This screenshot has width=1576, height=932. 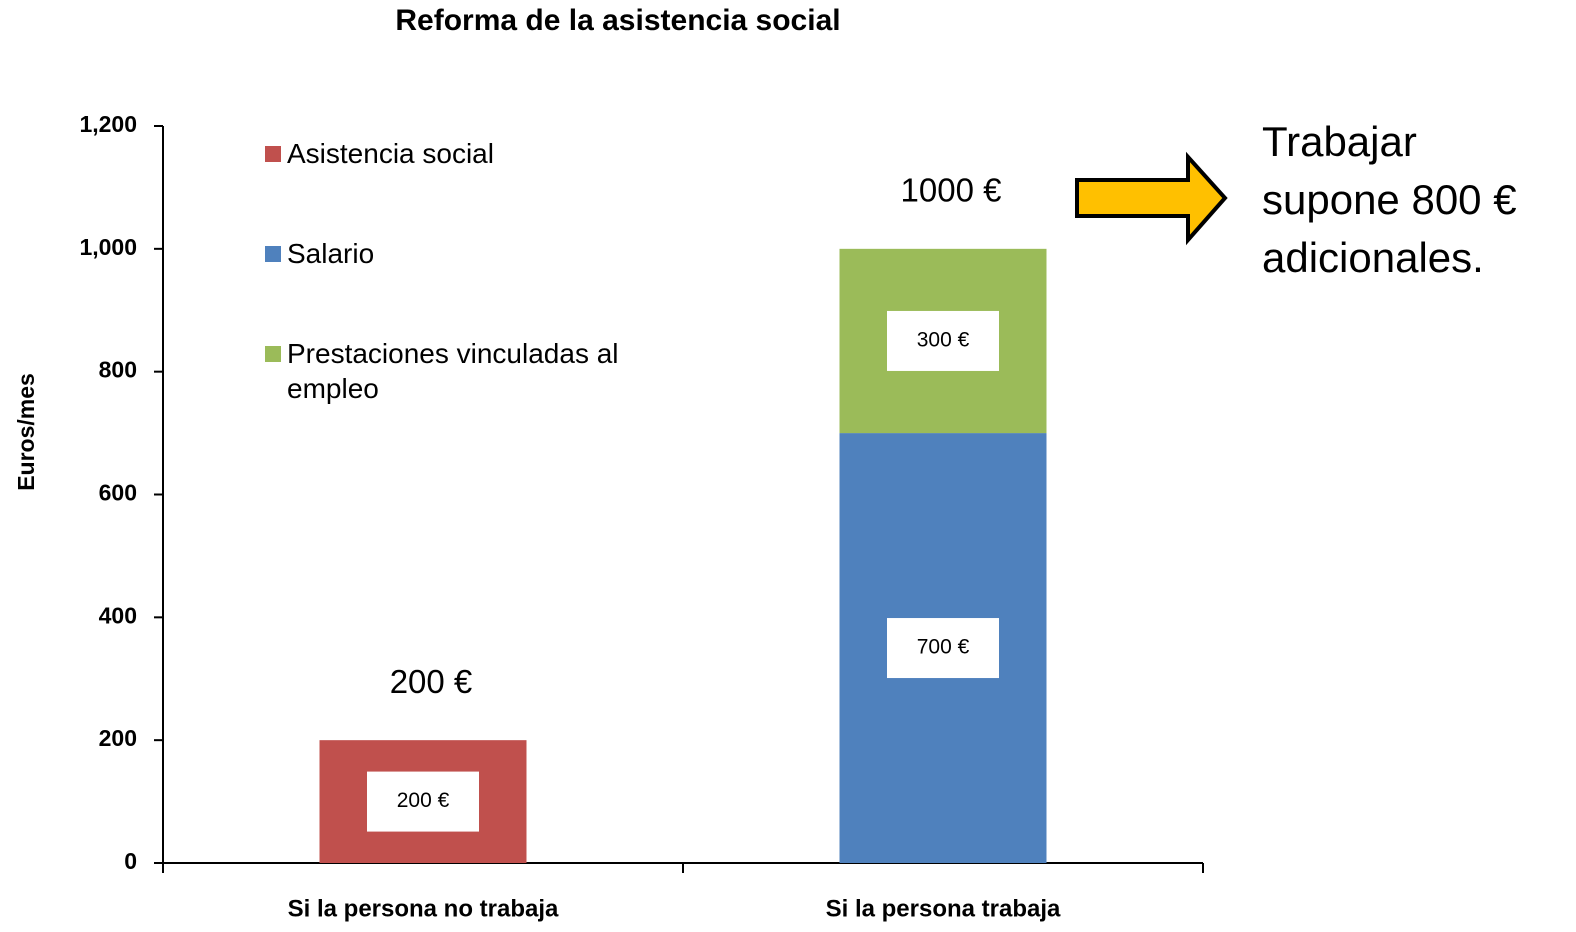 I want to click on value-label: 200 €, so click(x=423, y=800).